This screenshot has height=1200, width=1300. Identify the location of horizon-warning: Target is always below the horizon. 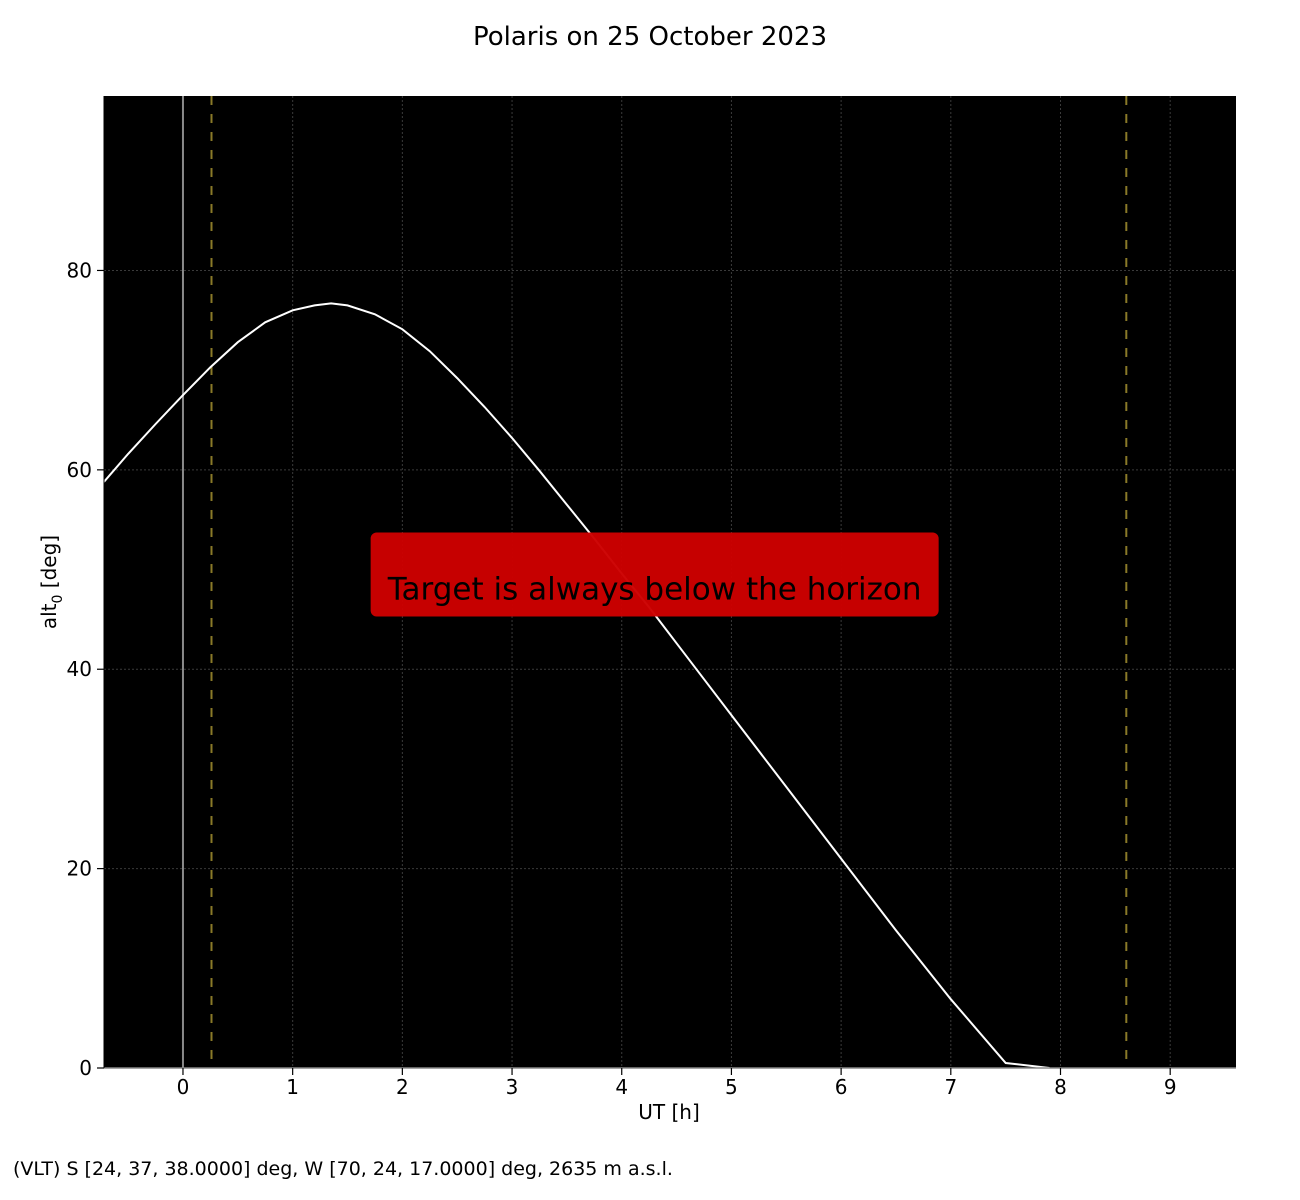
(654, 574).